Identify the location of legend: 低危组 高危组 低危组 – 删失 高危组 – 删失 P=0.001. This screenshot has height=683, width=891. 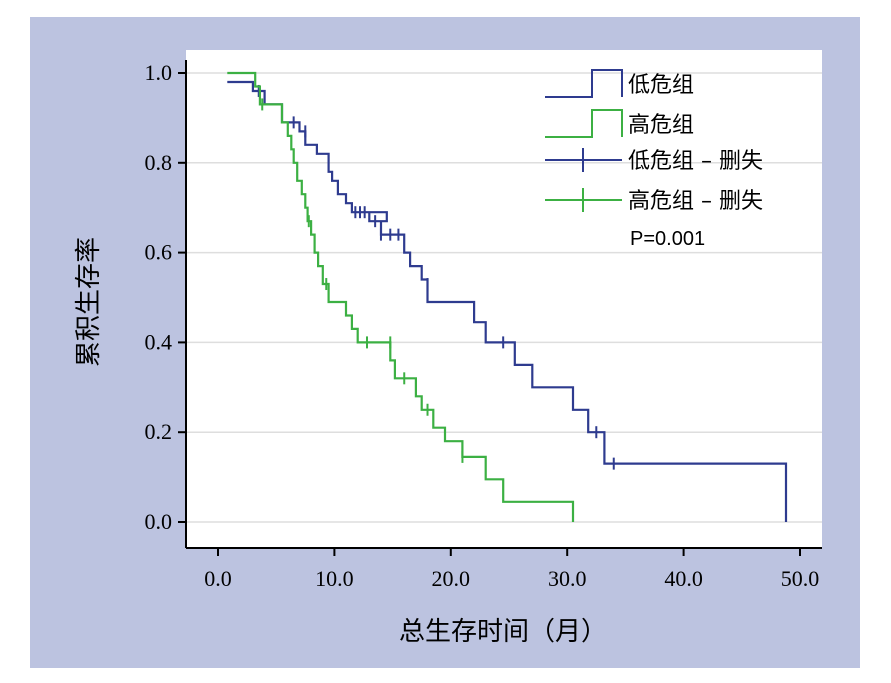
(654, 159).